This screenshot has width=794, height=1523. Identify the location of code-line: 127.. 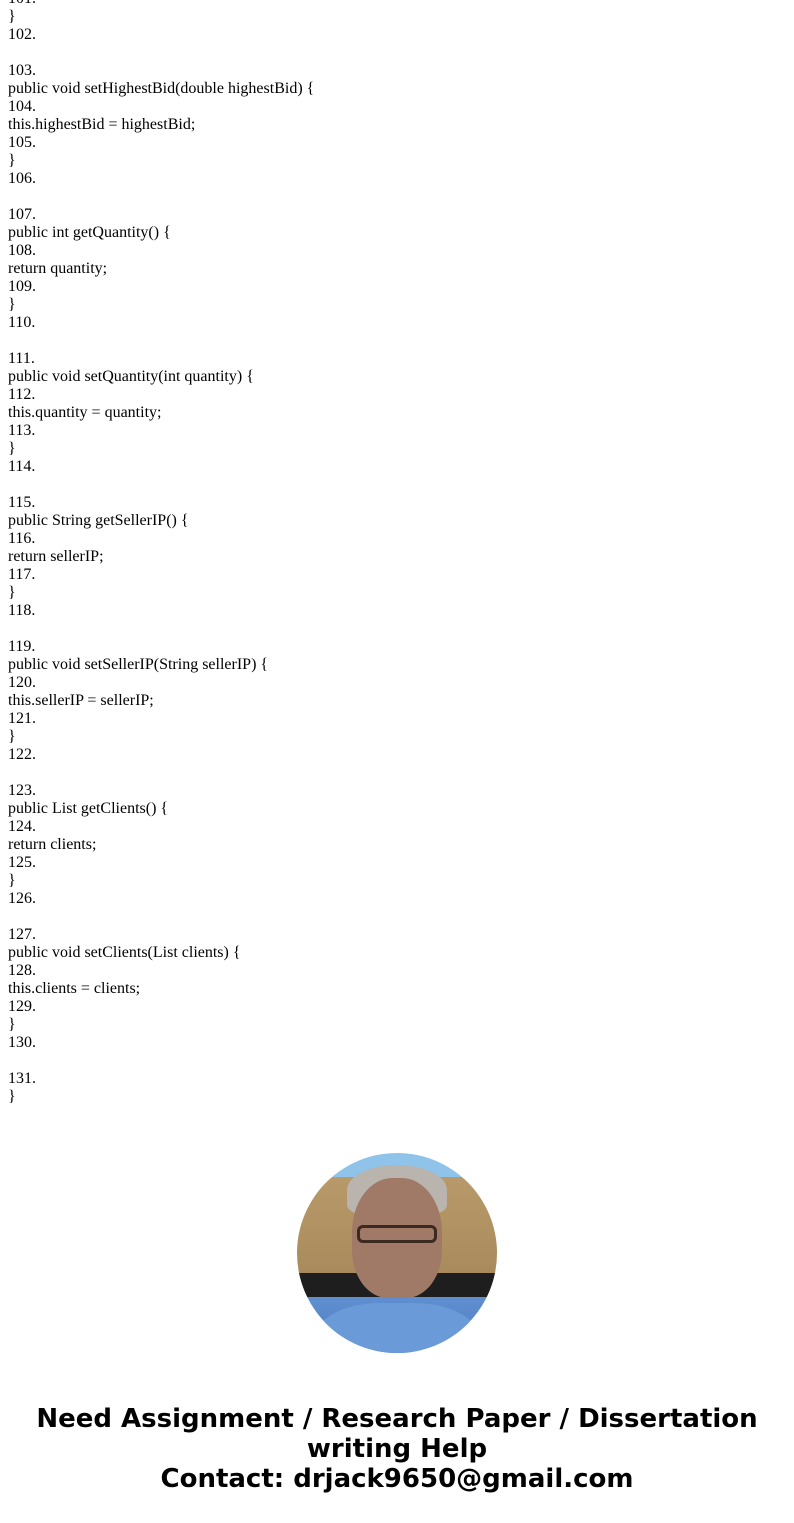
(22, 934).